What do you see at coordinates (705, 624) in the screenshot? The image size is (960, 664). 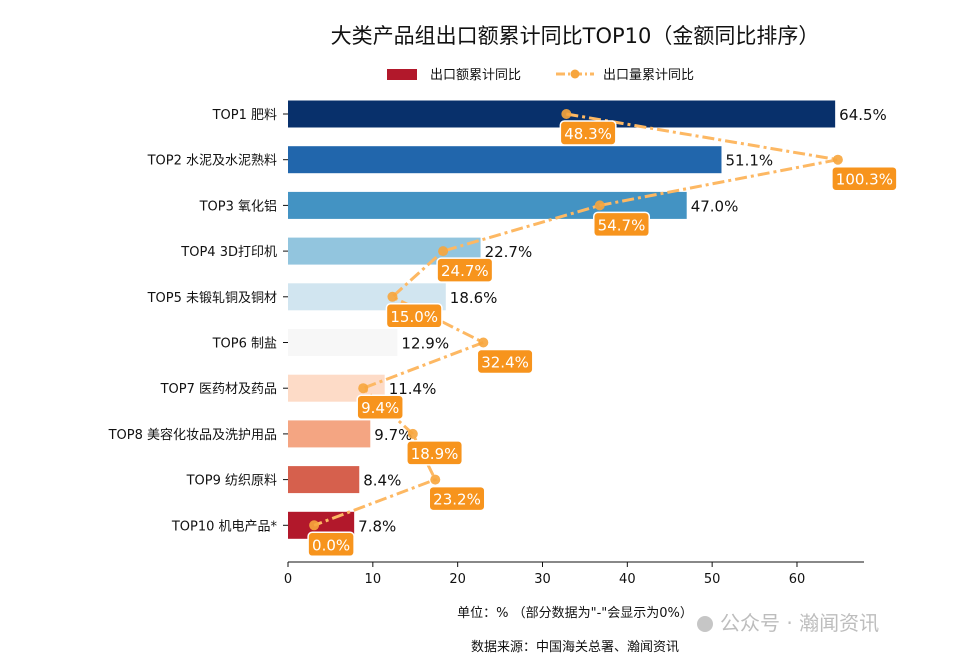 I see `wechat-icon` at bounding box center [705, 624].